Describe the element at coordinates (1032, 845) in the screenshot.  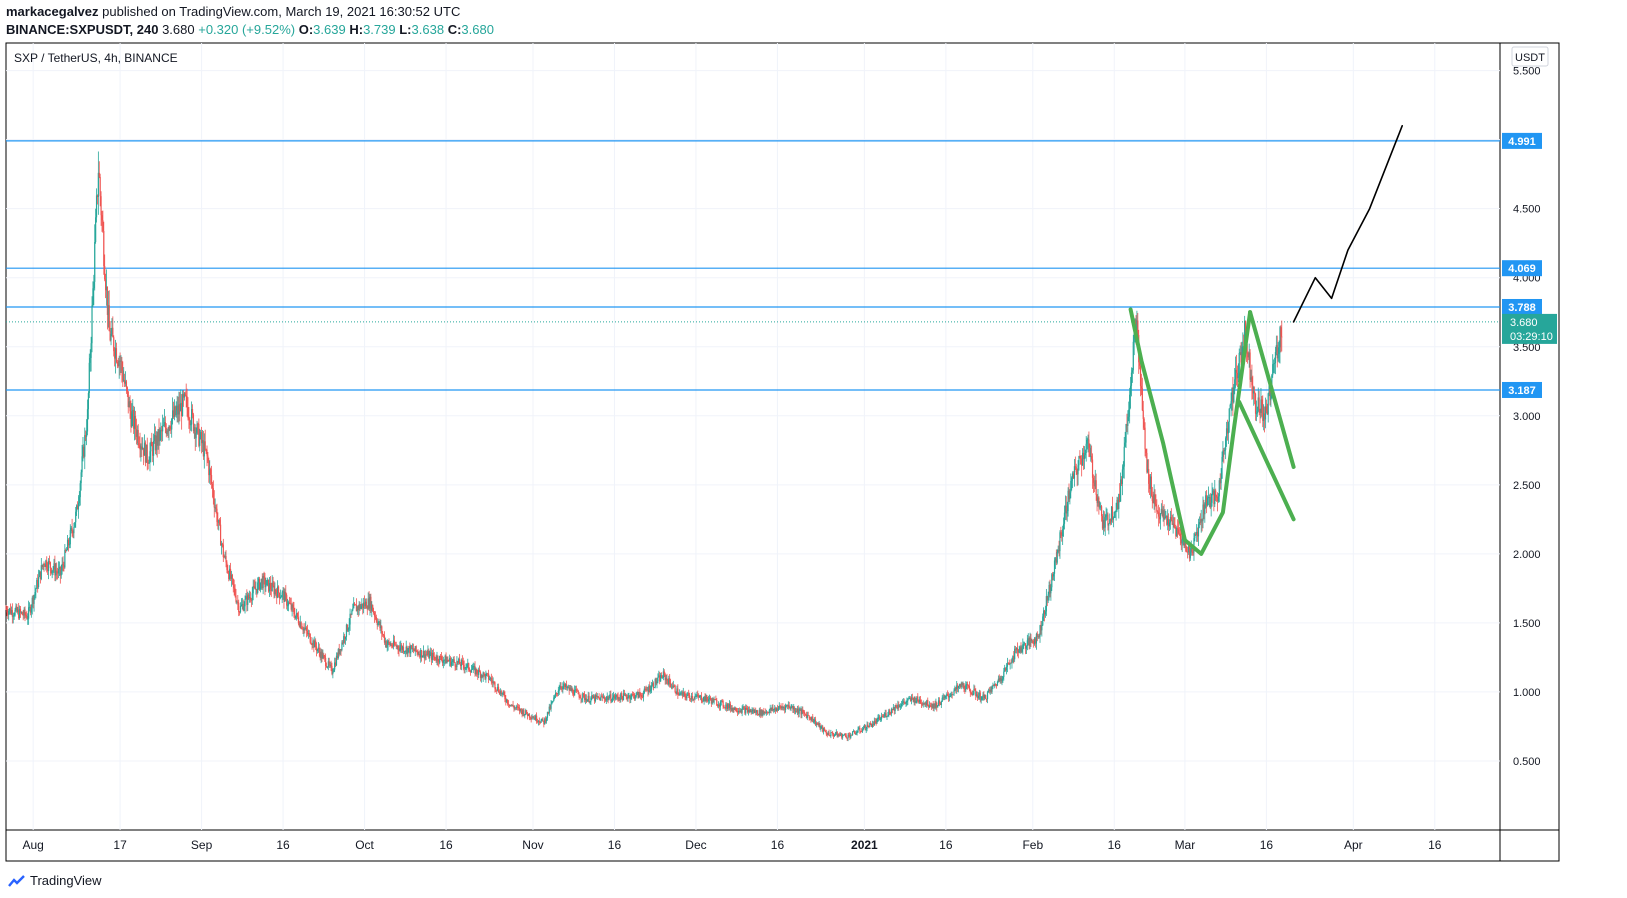
I see `x-tick-label: Feb` at that location.